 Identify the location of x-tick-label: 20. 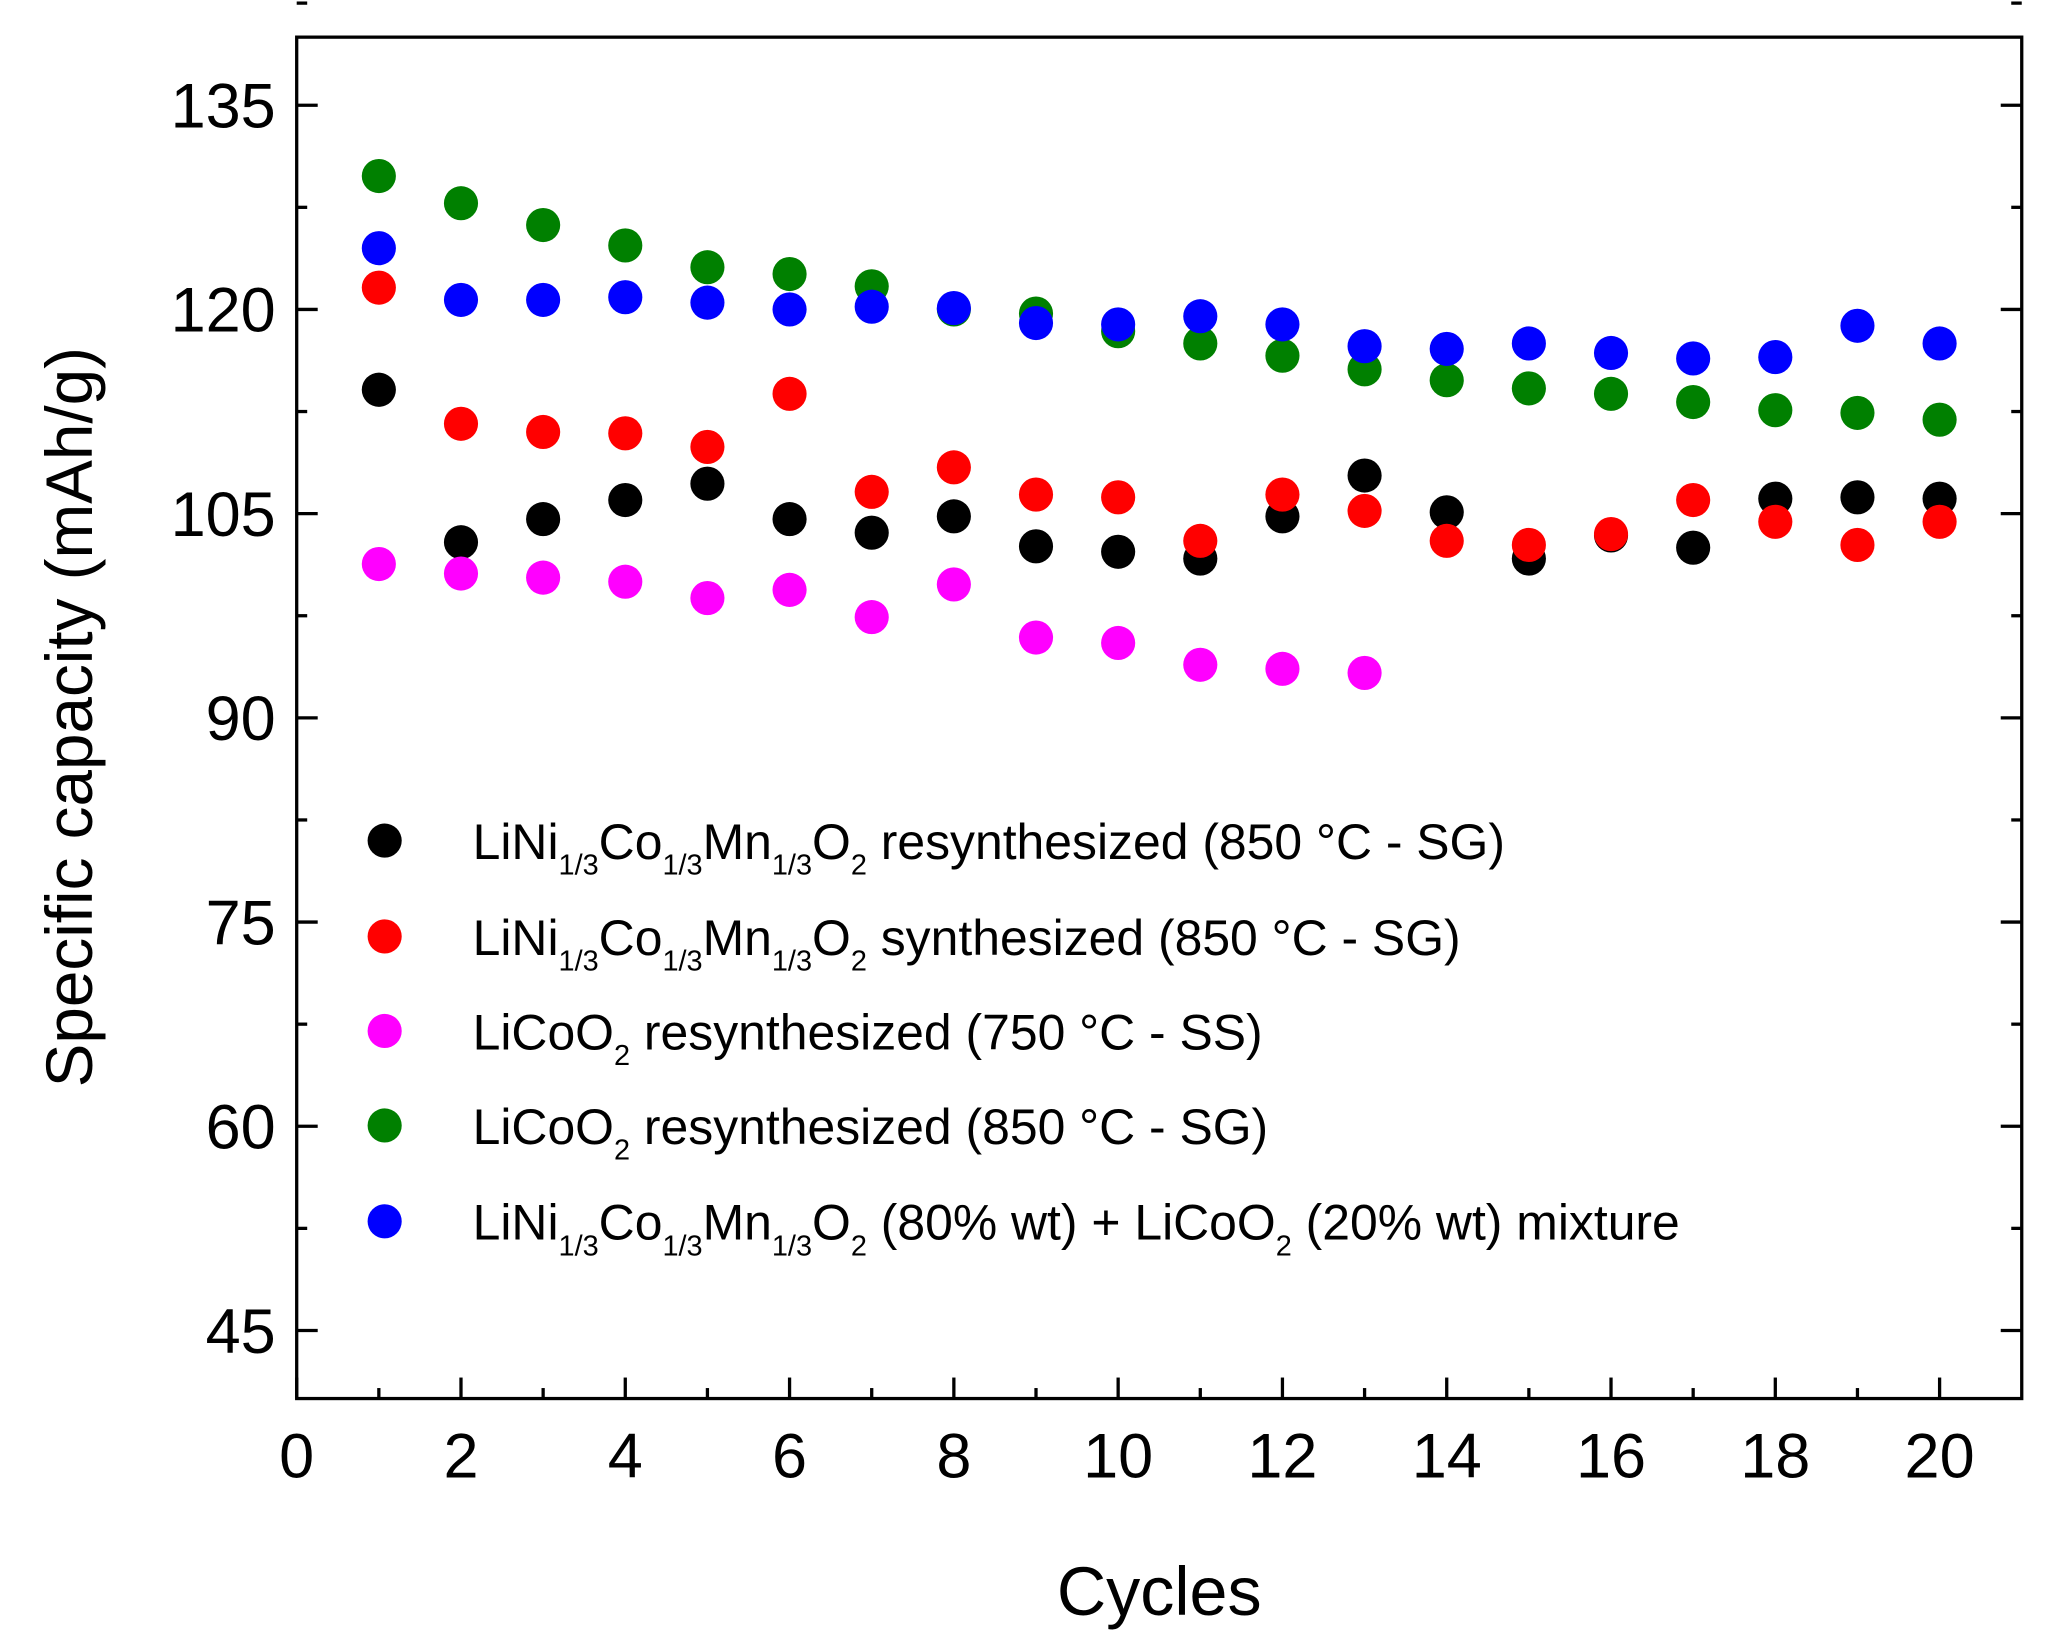
(1940, 1456).